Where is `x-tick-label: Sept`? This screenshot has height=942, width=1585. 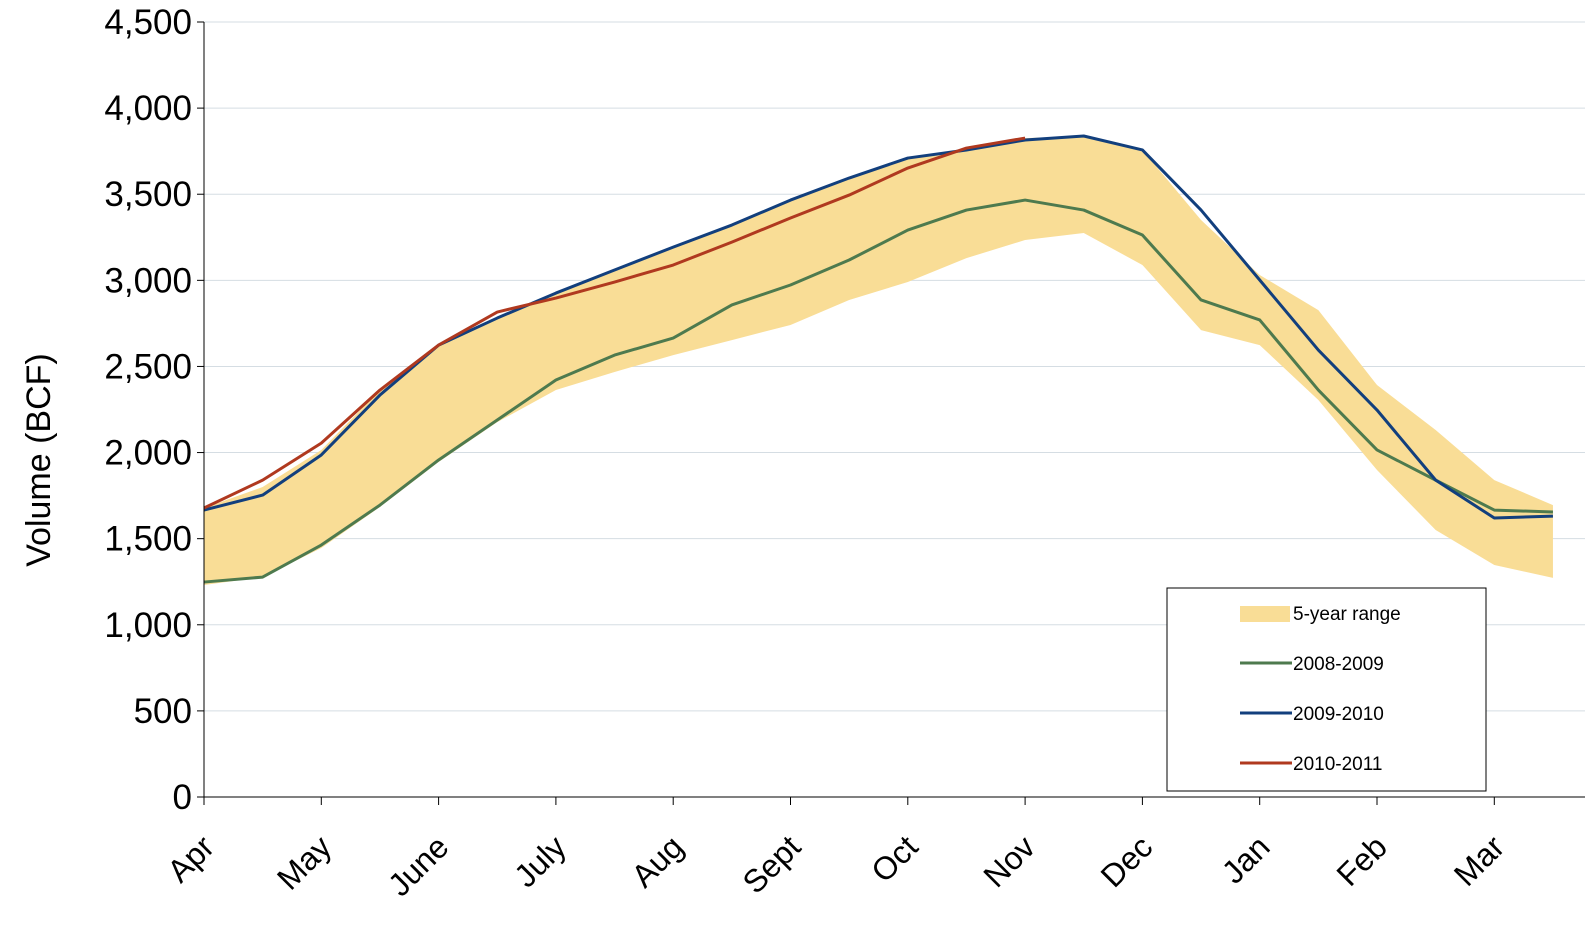 x-tick-label: Sept is located at coordinates (771, 864).